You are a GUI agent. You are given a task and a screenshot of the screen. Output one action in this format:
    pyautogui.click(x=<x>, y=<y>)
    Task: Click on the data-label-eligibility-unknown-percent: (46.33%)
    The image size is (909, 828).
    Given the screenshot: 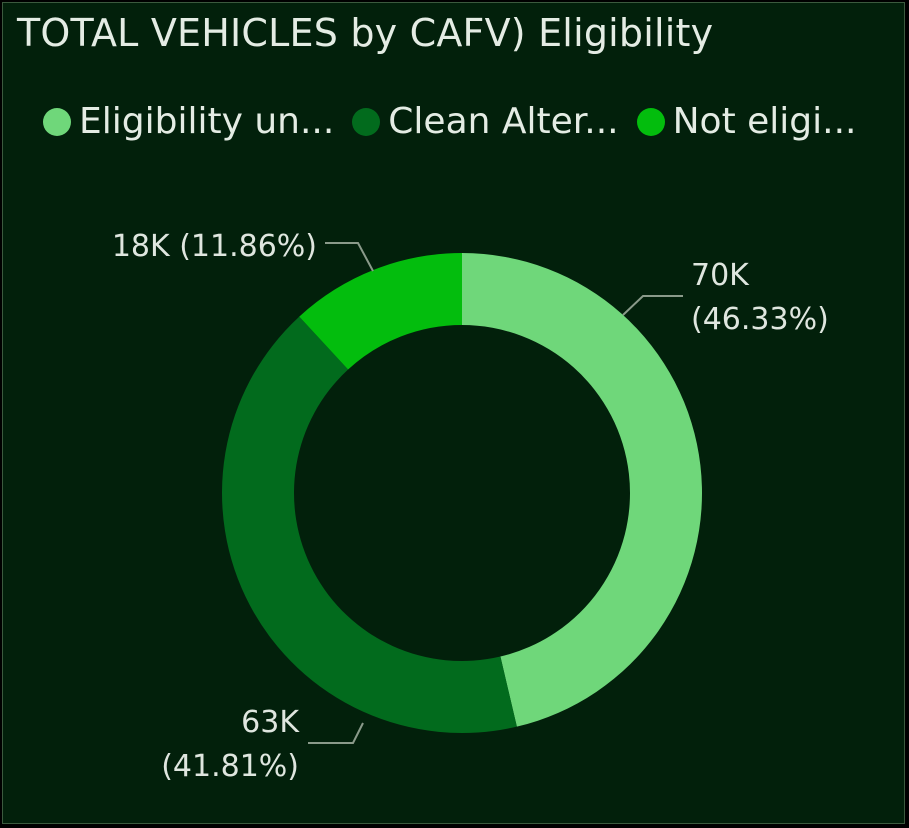 What is the action you would take?
    pyautogui.click(x=760, y=319)
    